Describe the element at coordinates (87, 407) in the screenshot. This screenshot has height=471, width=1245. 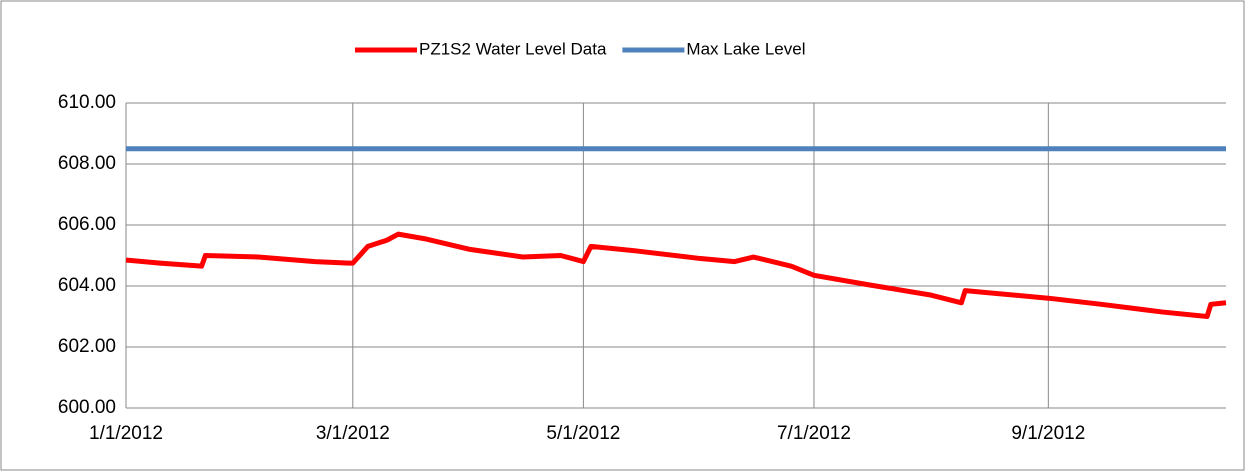
I see `y-tick-label: 600.00` at that location.